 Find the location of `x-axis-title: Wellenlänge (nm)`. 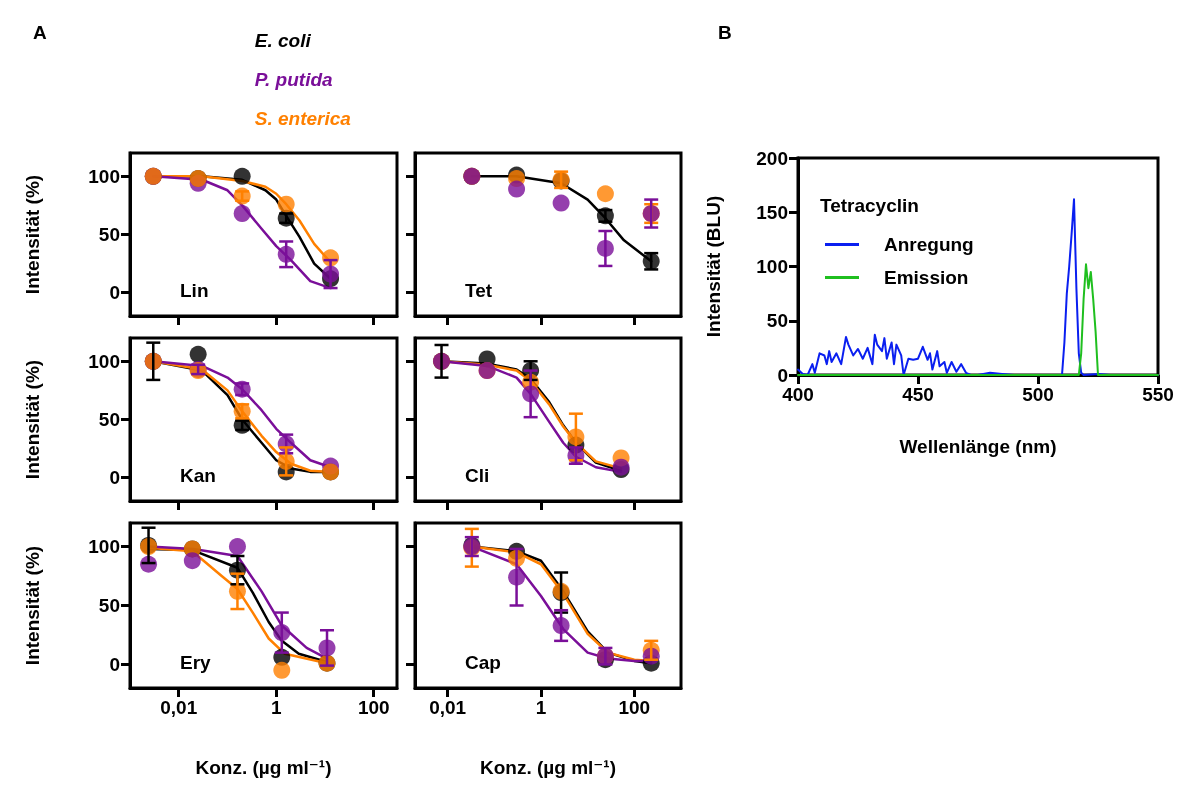

x-axis-title: Wellenlänge (nm) is located at coordinates (978, 446).